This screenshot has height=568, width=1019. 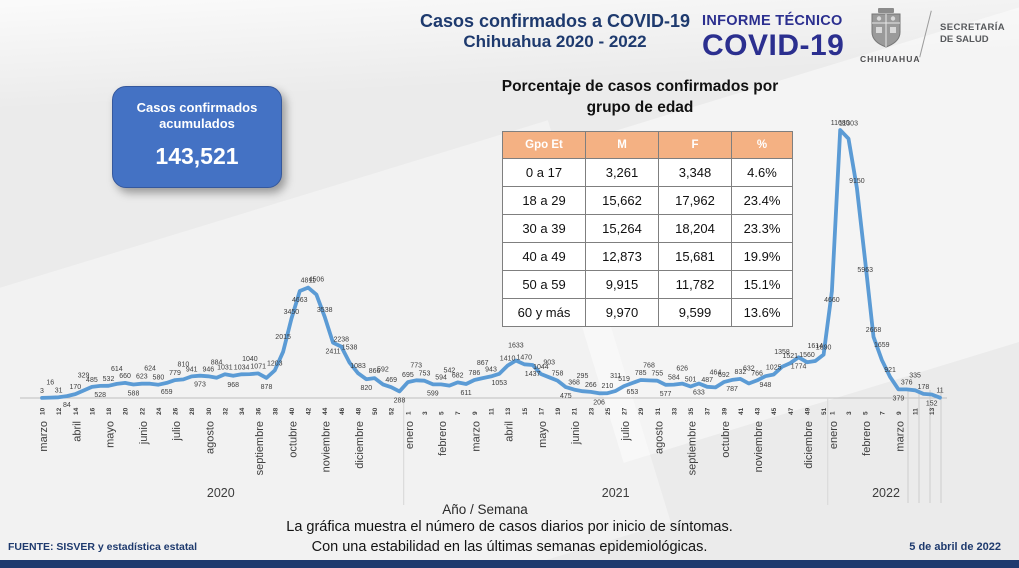 I want to click on table-row: 60 y más 9,970 9,599 13.6%, so click(x=647, y=312).